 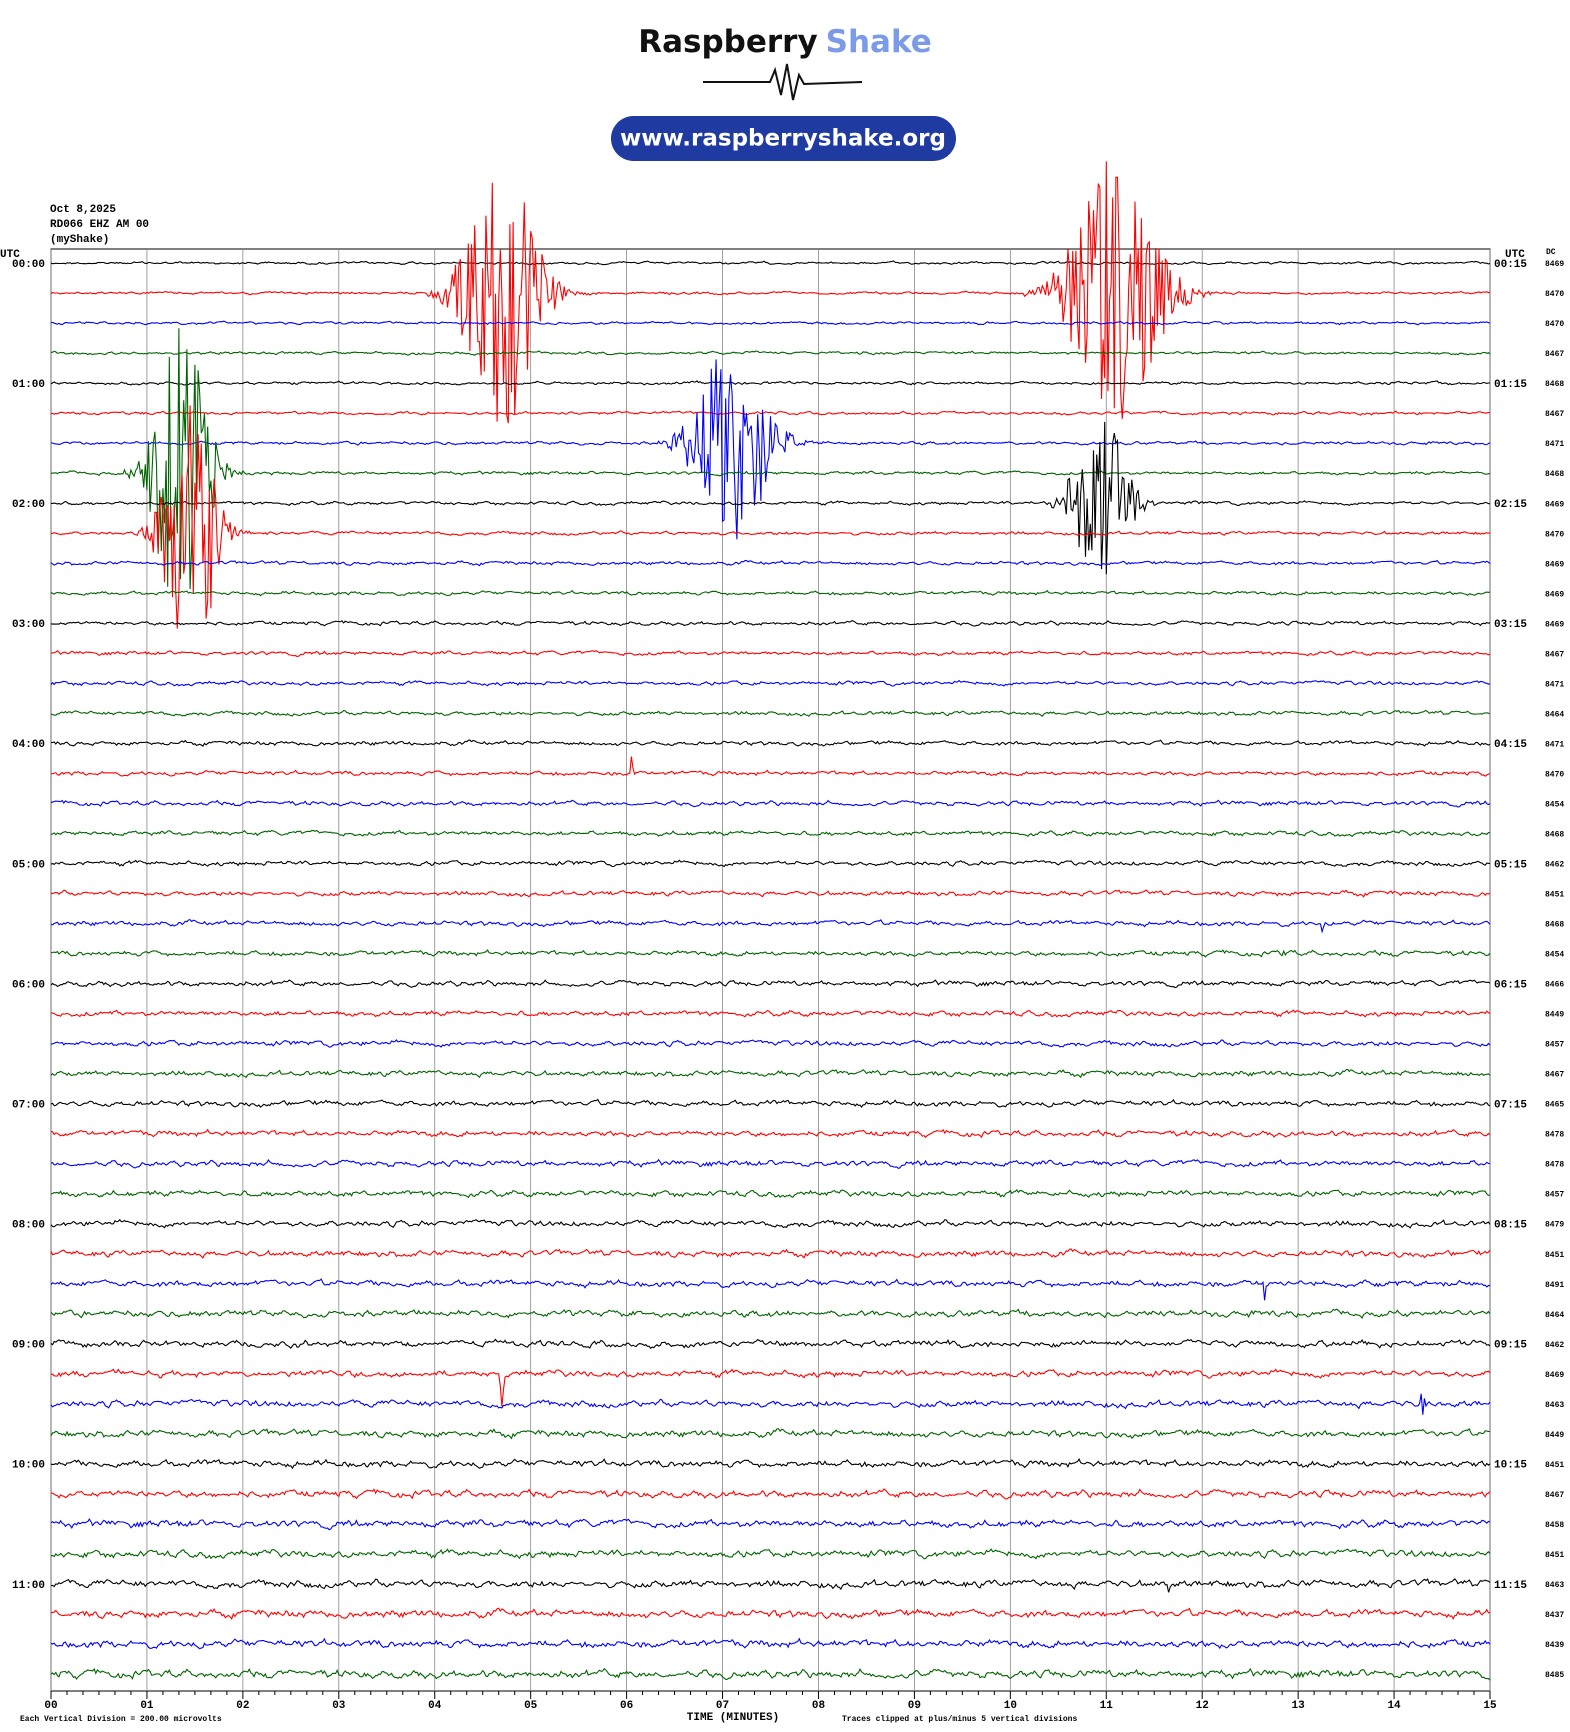 What do you see at coordinates (242, 1706) in the screenshot?
I see `x-tick-label: 02` at bounding box center [242, 1706].